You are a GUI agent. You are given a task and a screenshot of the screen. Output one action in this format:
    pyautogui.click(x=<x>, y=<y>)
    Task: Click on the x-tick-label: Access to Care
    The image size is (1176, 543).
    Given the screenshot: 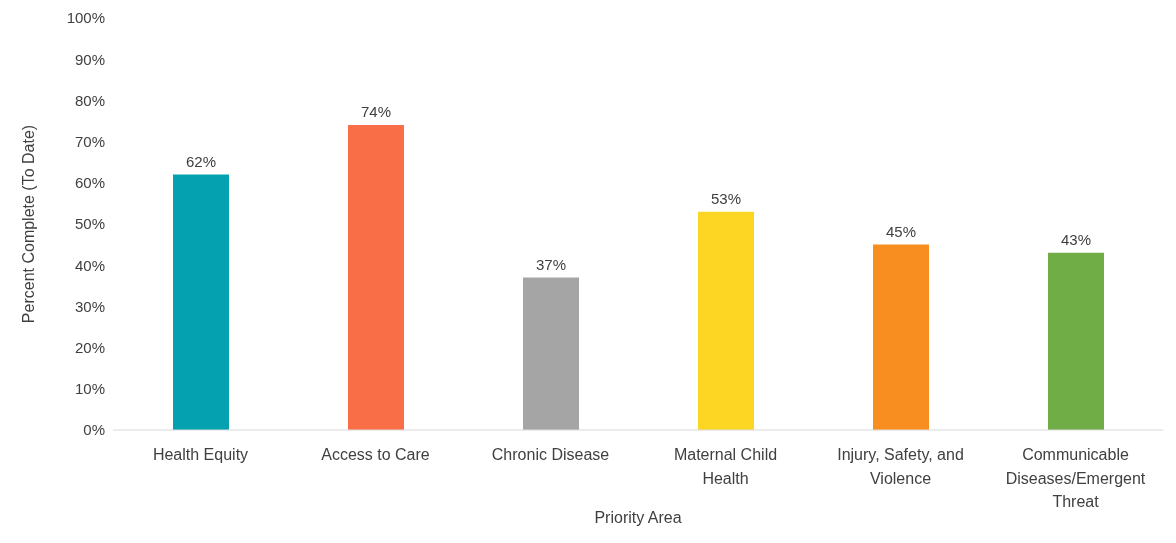 What is the action you would take?
    pyautogui.click(x=375, y=455)
    